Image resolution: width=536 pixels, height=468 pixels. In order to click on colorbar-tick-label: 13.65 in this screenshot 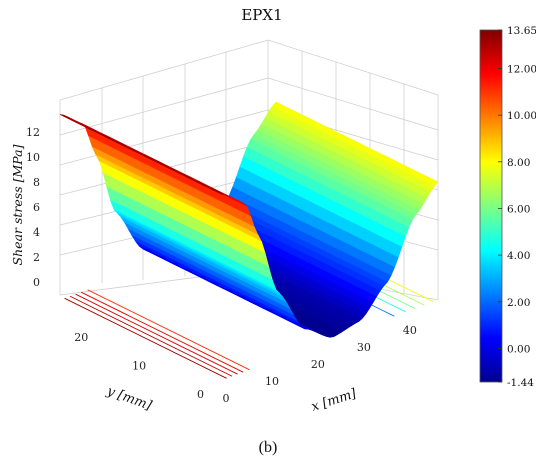, I will do `click(521, 31)`.